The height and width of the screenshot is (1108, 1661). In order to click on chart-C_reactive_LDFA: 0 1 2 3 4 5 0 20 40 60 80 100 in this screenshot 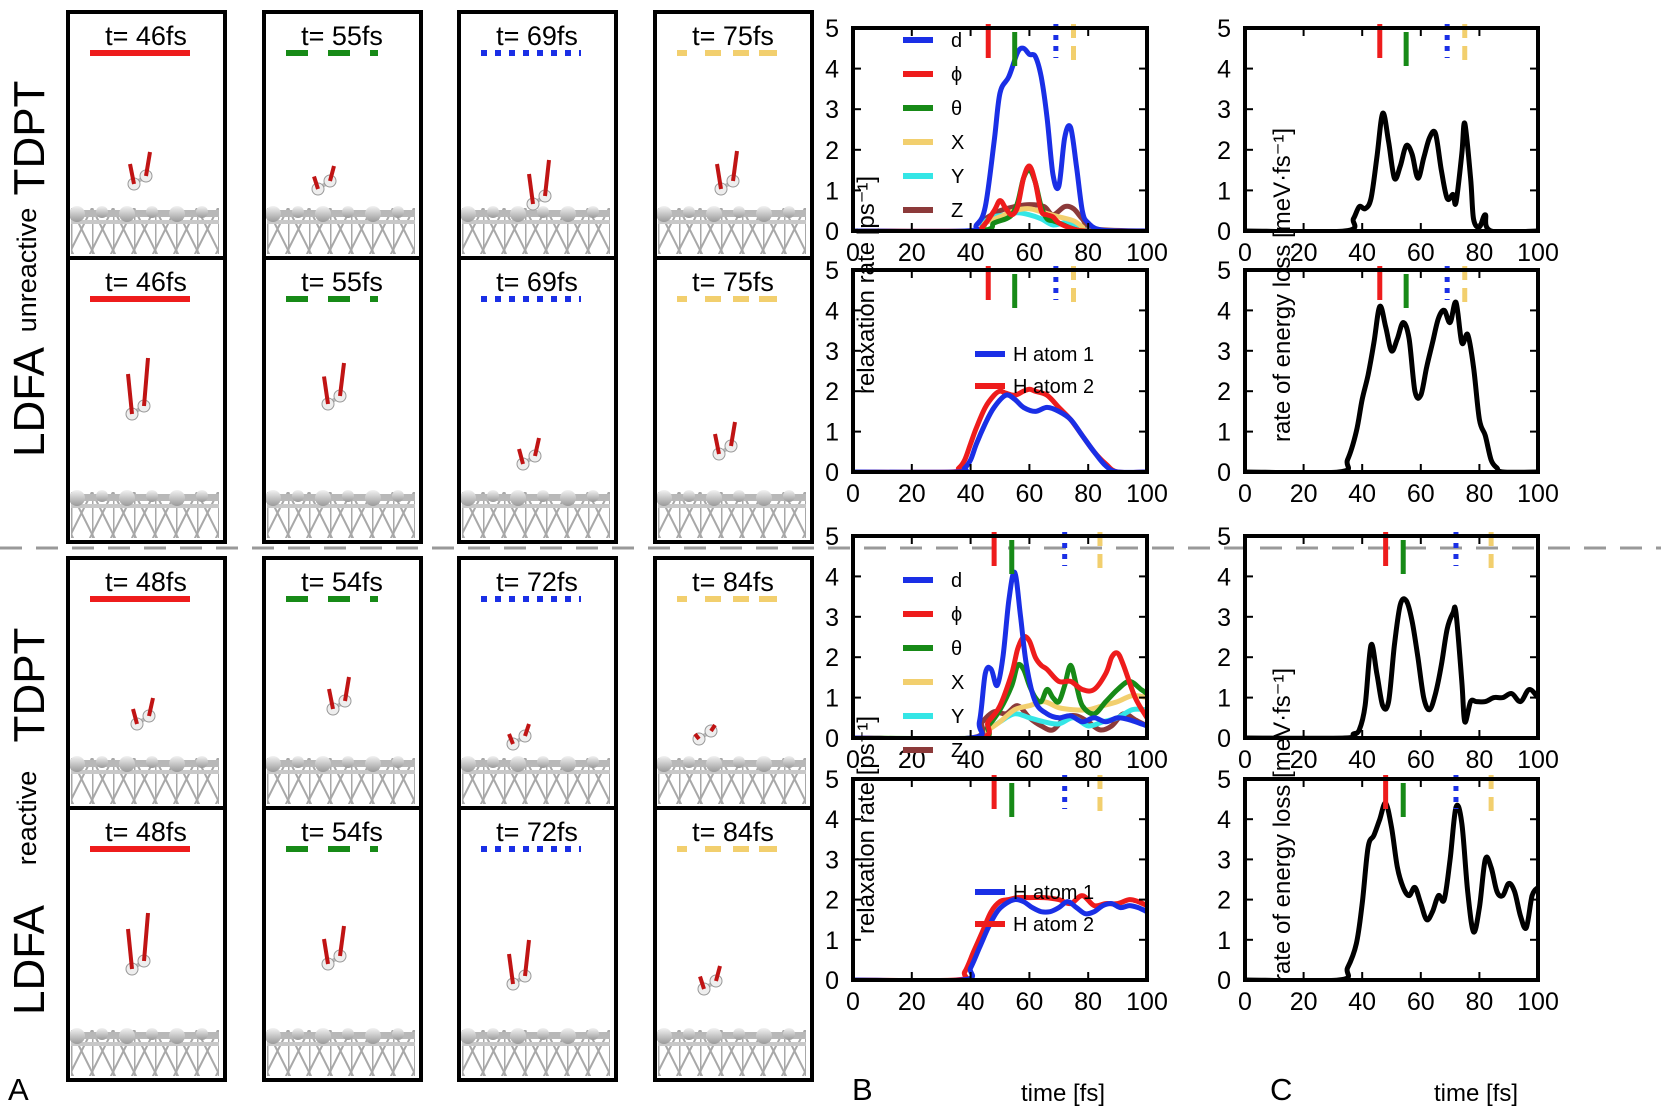, I will do `click(1388, 891)`.